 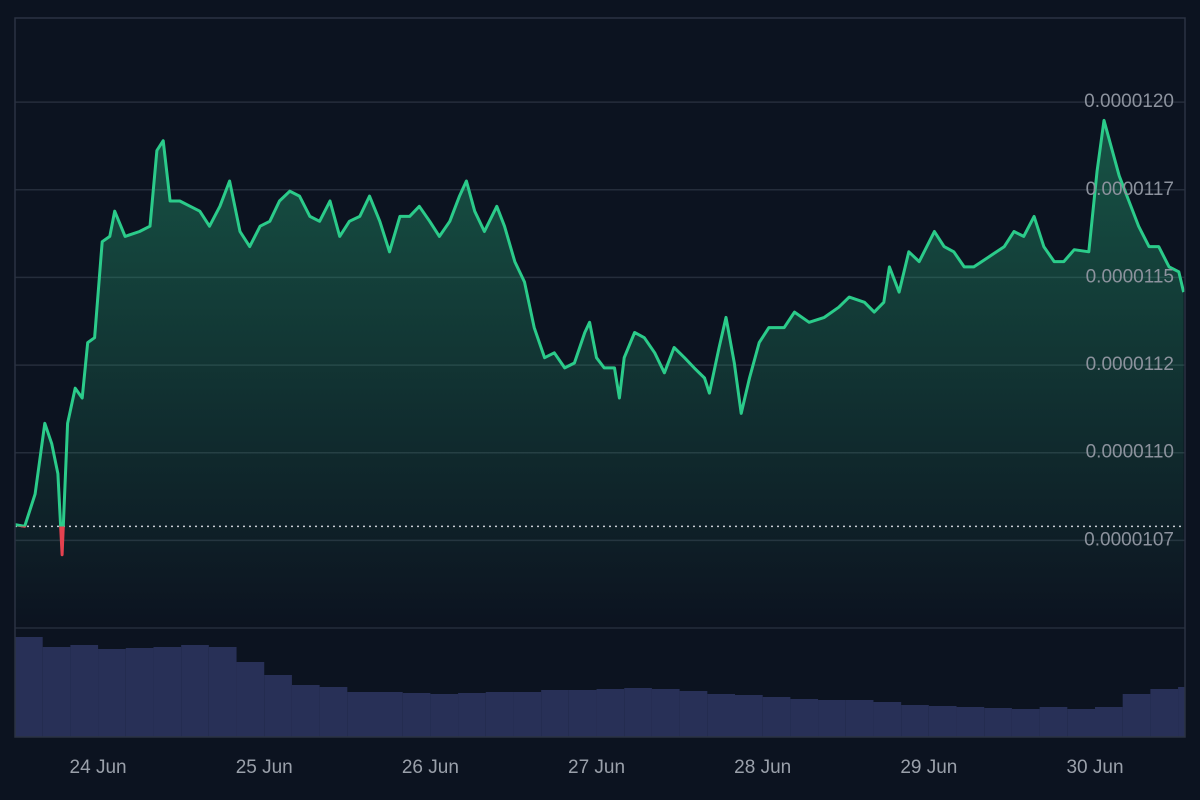 I want to click on y-tick-label: 0.0000120, so click(x=1129, y=101).